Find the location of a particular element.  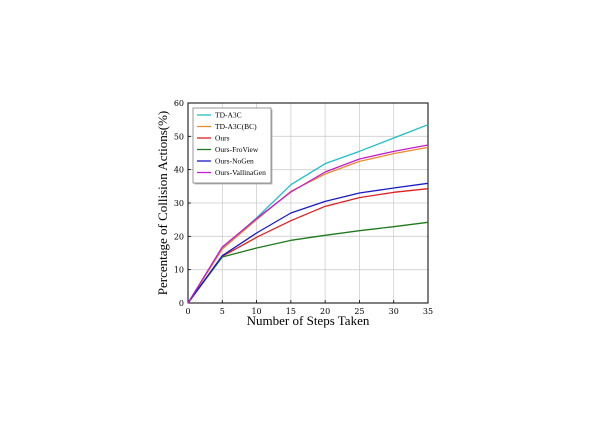

legend-label-td-a3c-bc: TD-A3C(BC) is located at coordinates (236, 126).